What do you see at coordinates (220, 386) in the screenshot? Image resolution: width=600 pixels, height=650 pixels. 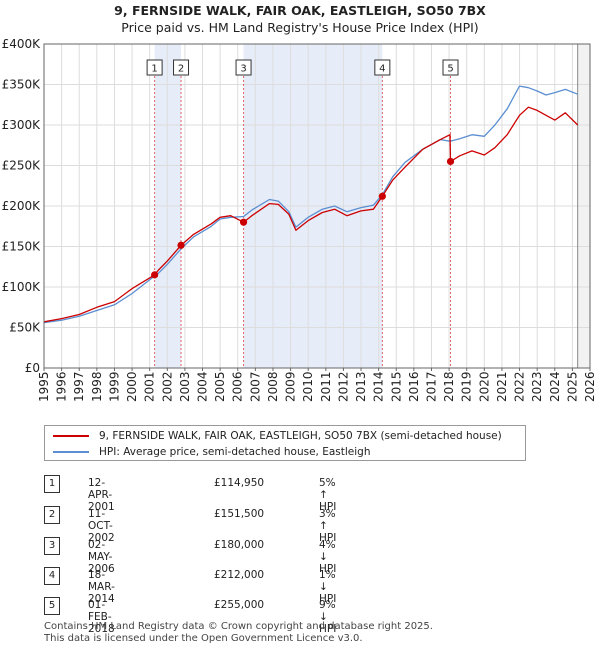 I see `x-tick-label: 2005` at bounding box center [220, 386].